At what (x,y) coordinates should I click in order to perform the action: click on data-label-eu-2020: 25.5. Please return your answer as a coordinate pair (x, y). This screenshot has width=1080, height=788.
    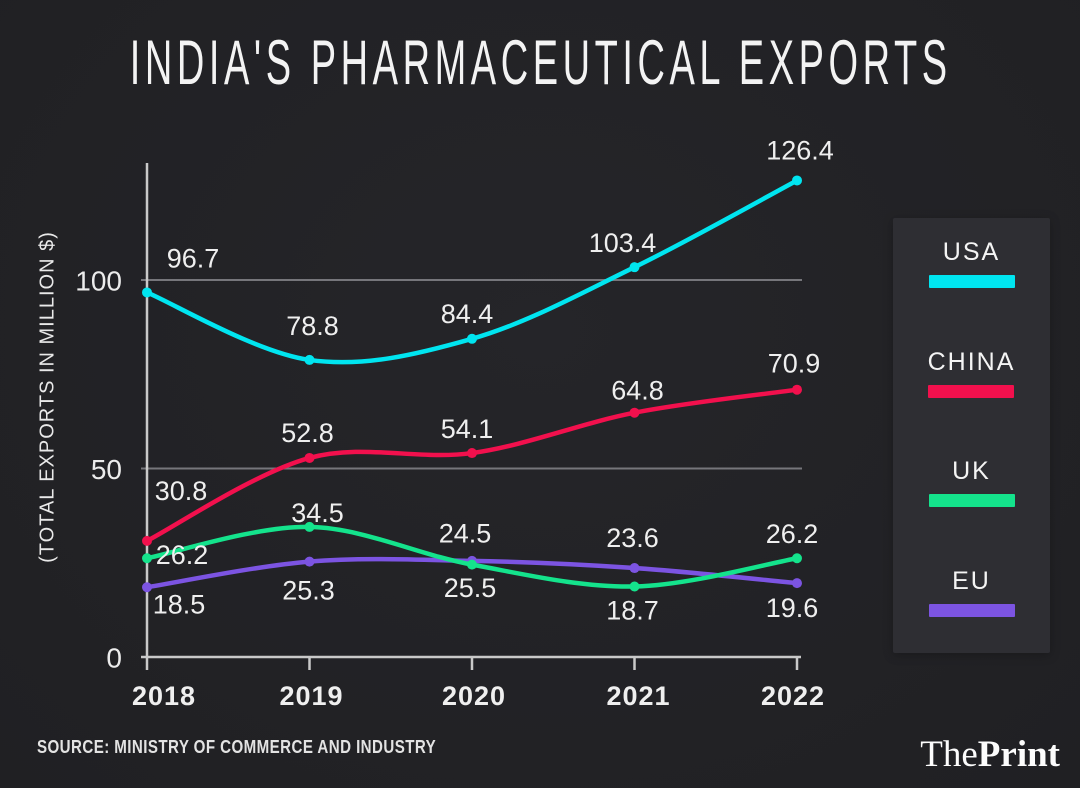
    Looking at the image, I should click on (470, 588).